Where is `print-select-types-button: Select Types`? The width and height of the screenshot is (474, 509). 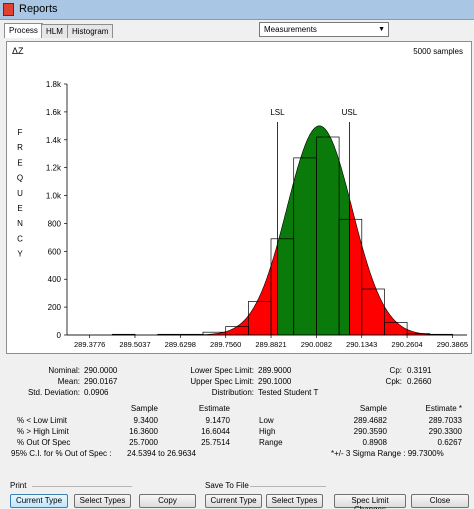 print-select-types-button: Select Types is located at coordinates (102, 501).